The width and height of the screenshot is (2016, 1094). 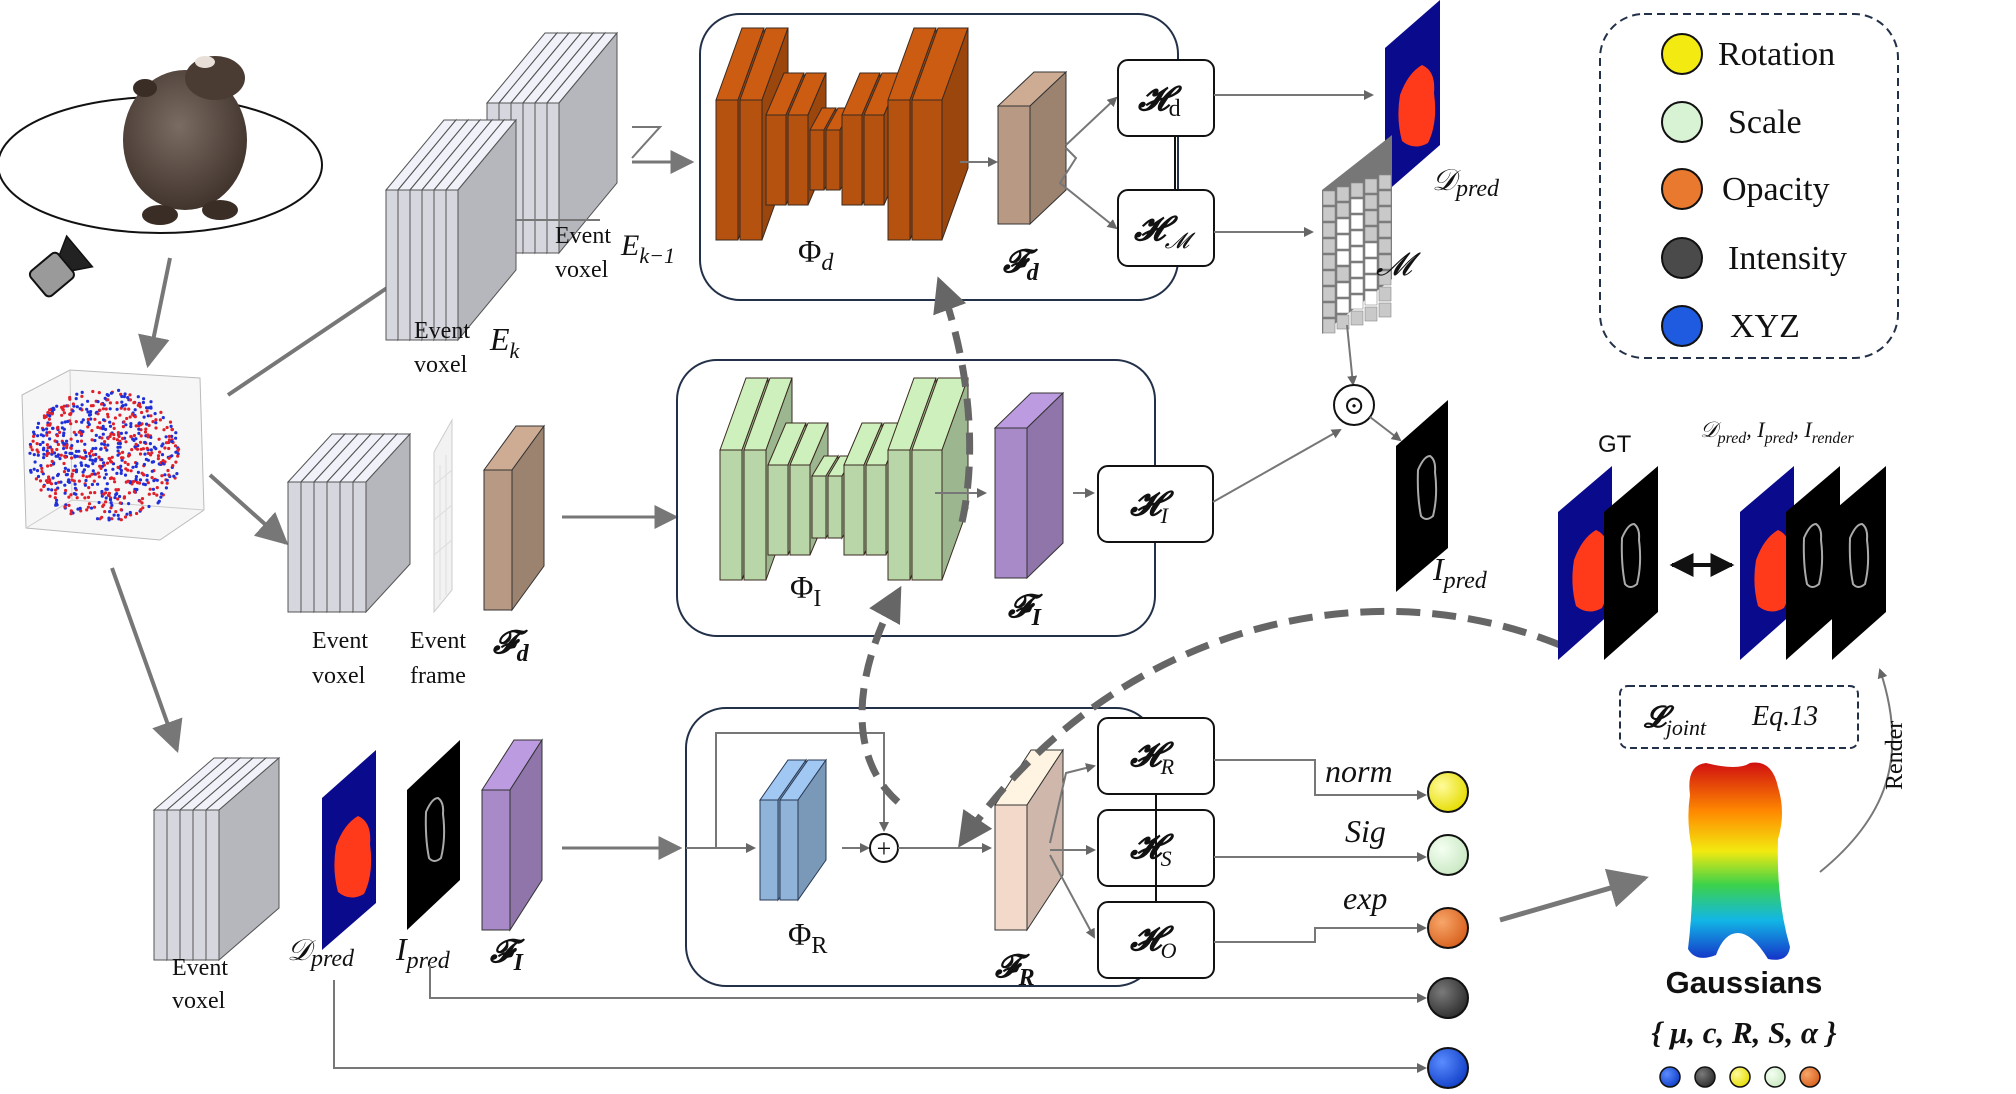 What do you see at coordinates (1743, 1032) in the screenshot?
I see `gaussians-params: { μ, c, R, S, α }` at bounding box center [1743, 1032].